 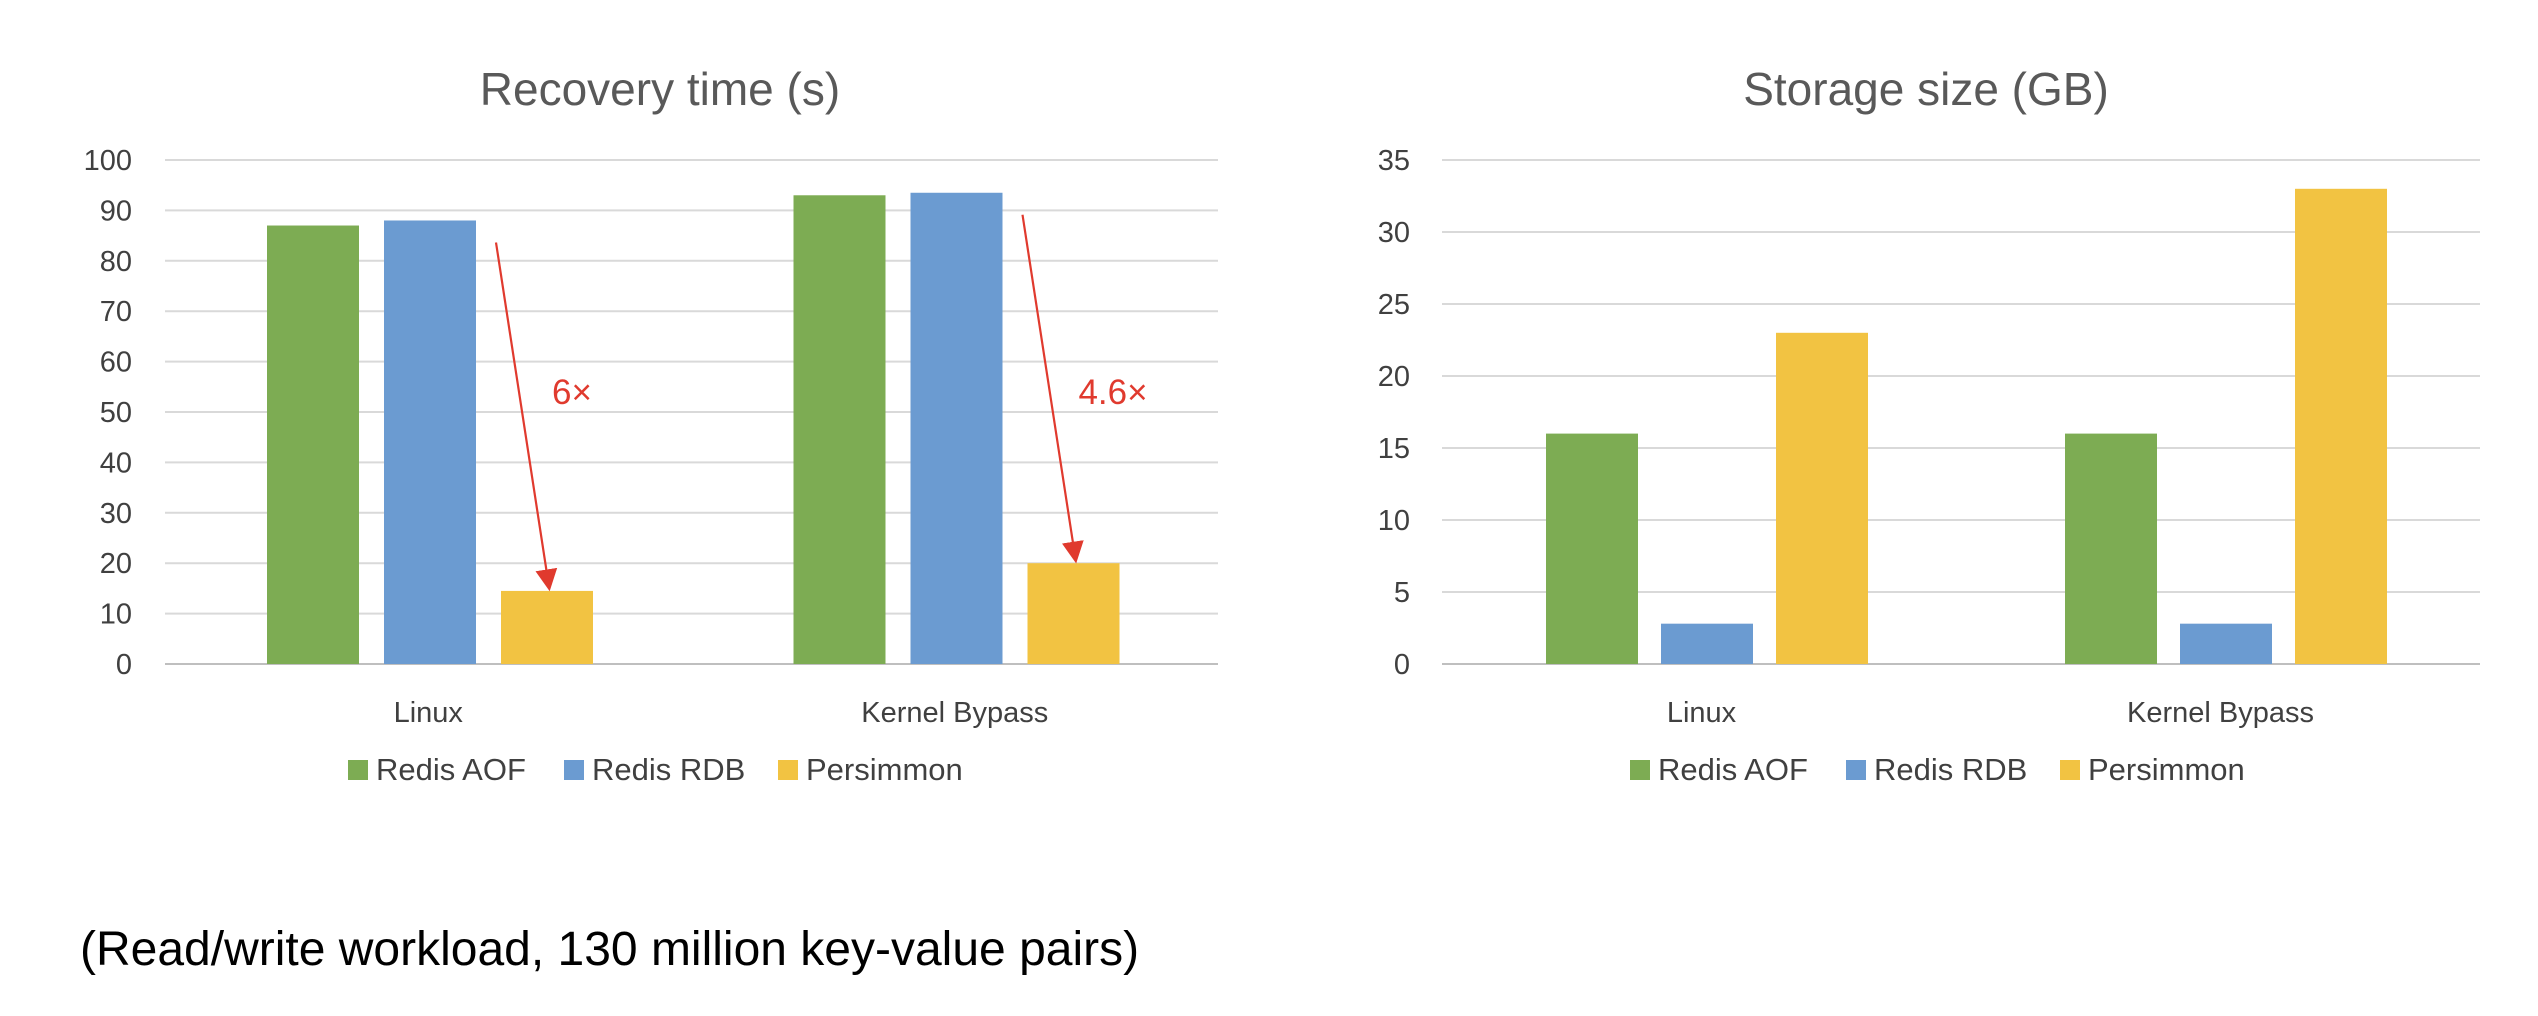 What do you see at coordinates (116, 211) in the screenshot?
I see `y-tick-label: 90` at bounding box center [116, 211].